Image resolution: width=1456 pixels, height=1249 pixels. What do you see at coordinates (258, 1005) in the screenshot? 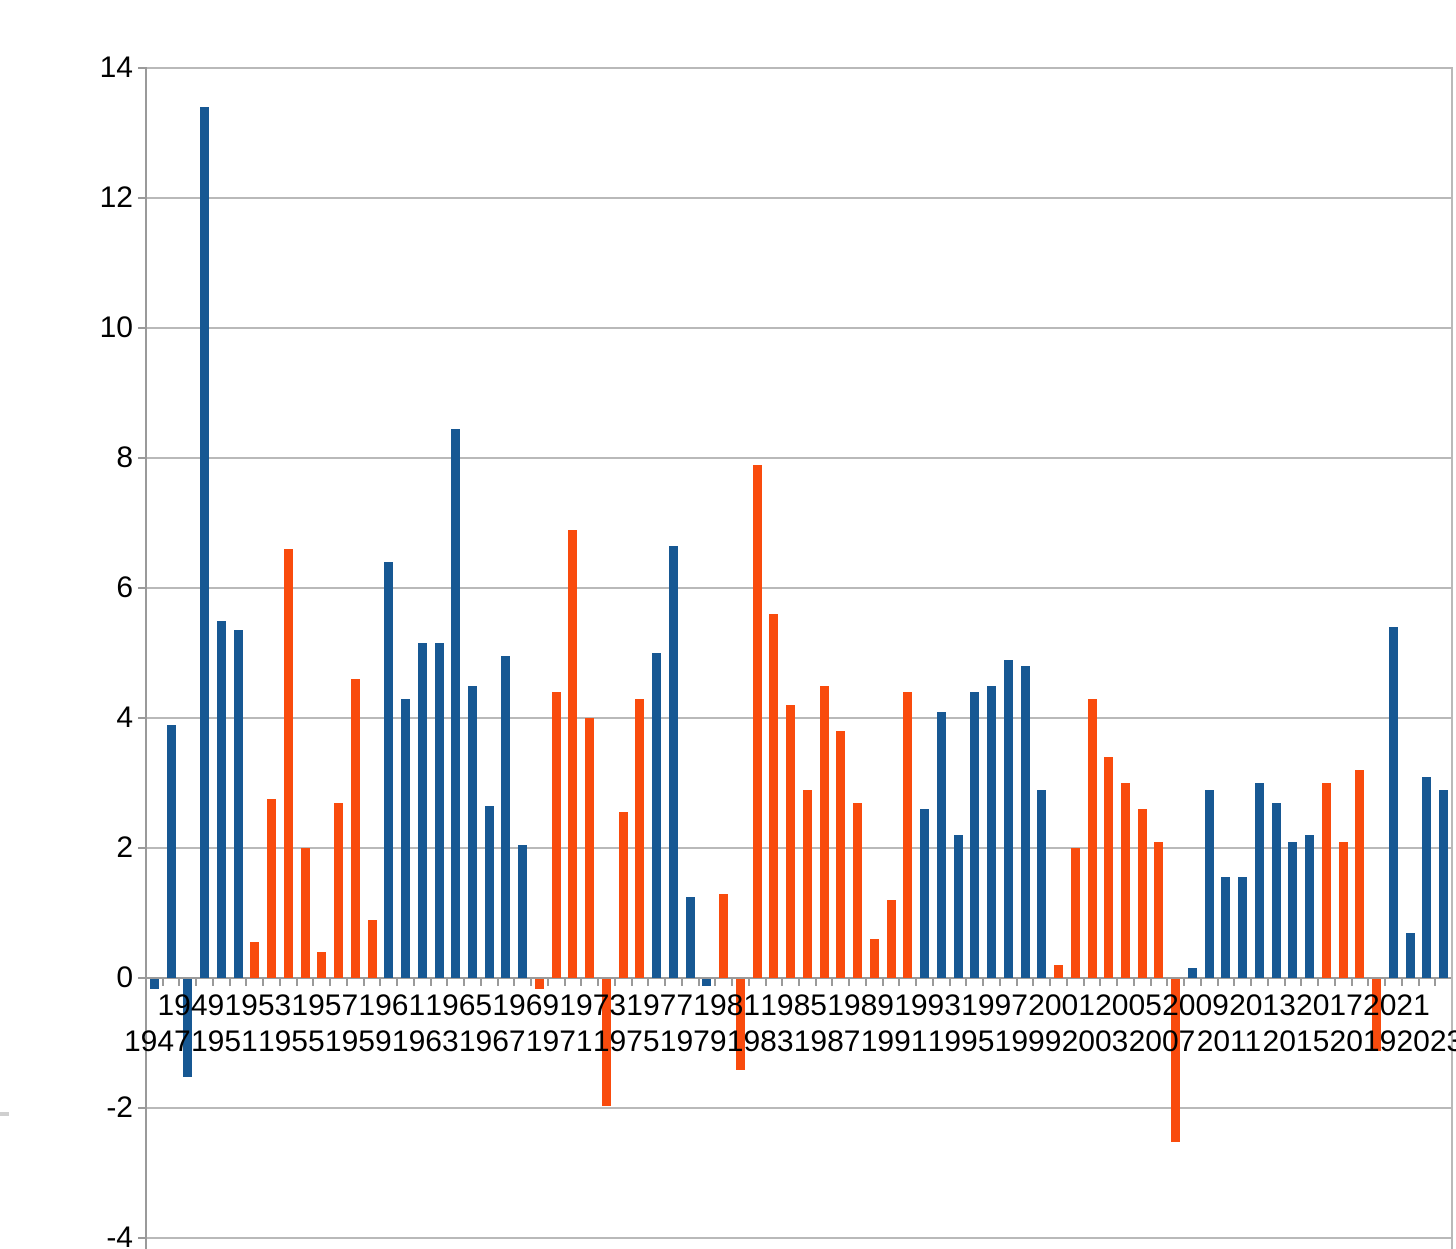
I see `x-axis-label-1953: 1953` at bounding box center [258, 1005].